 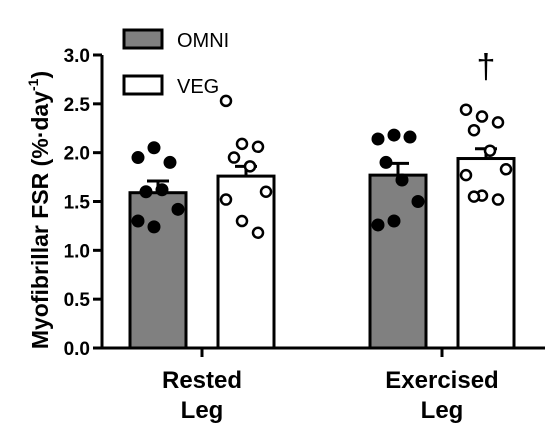 I want to click on y-axis-label-superscript: -1, so click(x=33, y=84).